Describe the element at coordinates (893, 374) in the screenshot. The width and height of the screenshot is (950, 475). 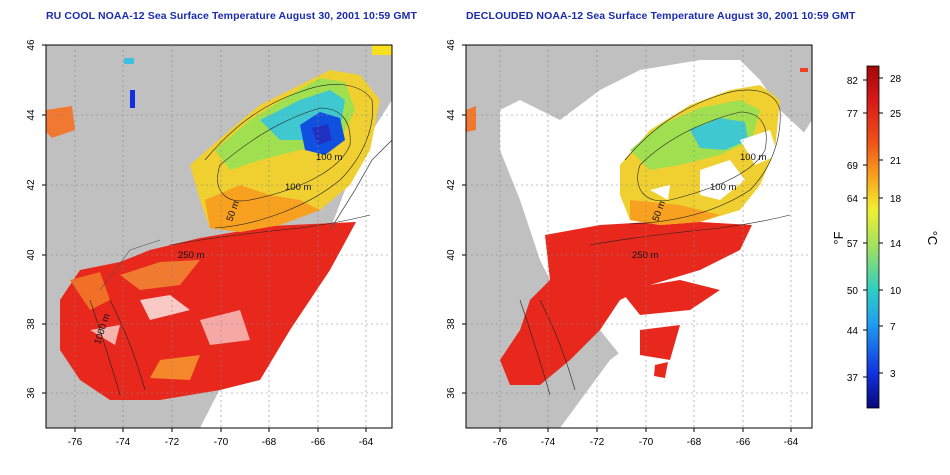
I see `celsius-tick: 3` at that location.